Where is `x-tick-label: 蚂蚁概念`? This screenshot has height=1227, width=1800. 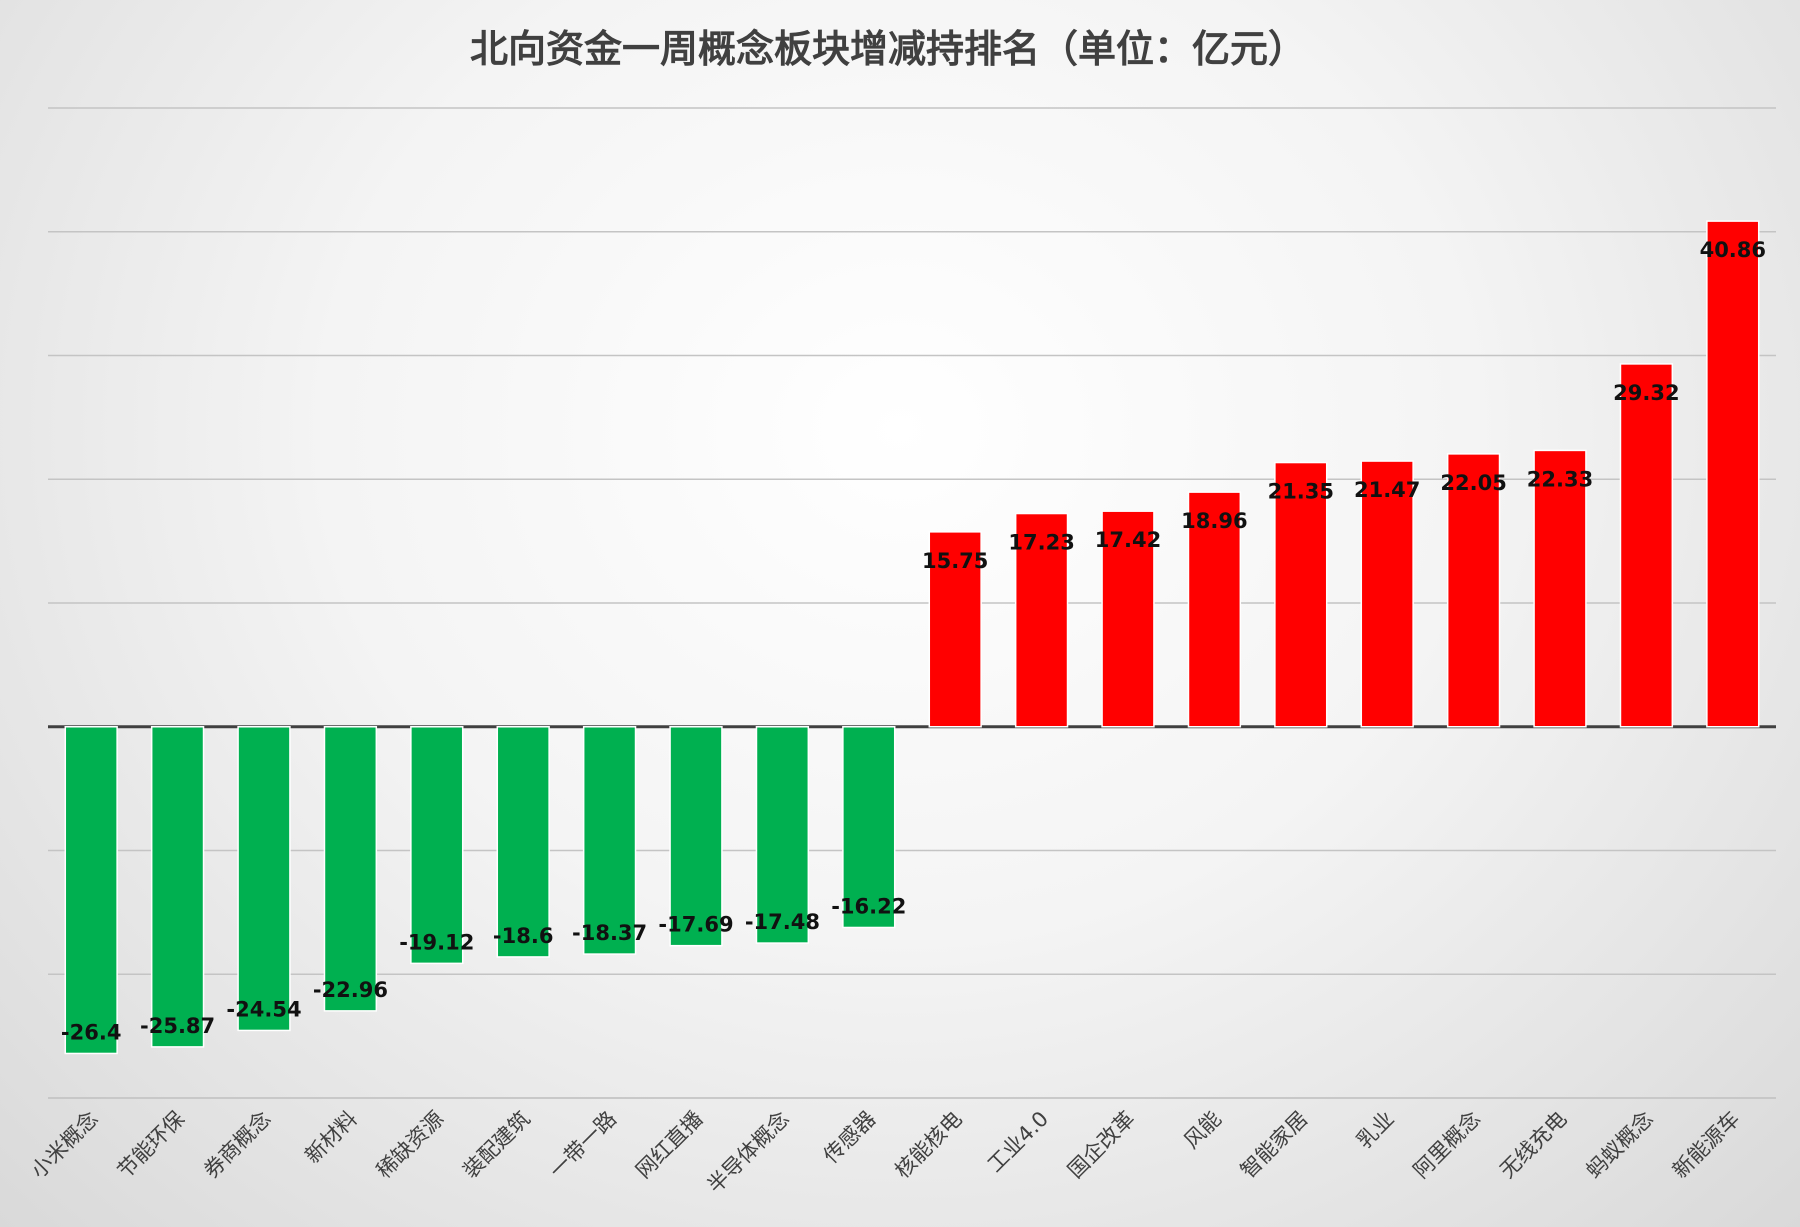 x-tick-label: 蚂蚁概念 is located at coordinates (1620, 1145).